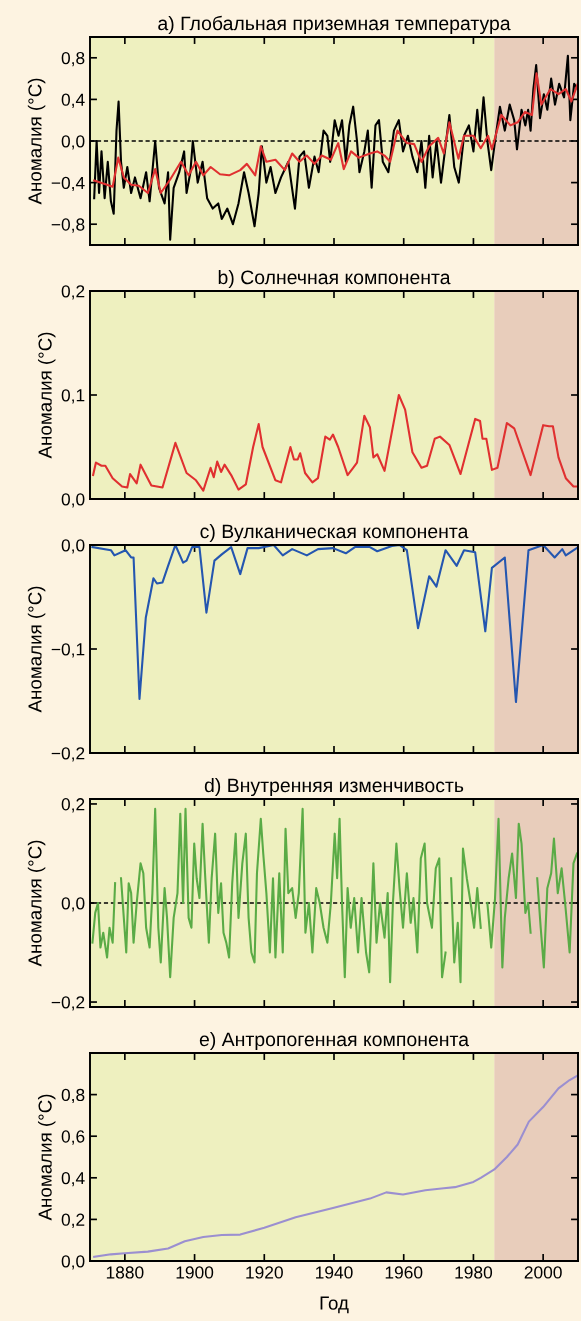 This screenshot has width=581, height=1321. What do you see at coordinates (543, 1272) in the screenshot?
I see `x-tick-label: 2000` at bounding box center [543, 1272].